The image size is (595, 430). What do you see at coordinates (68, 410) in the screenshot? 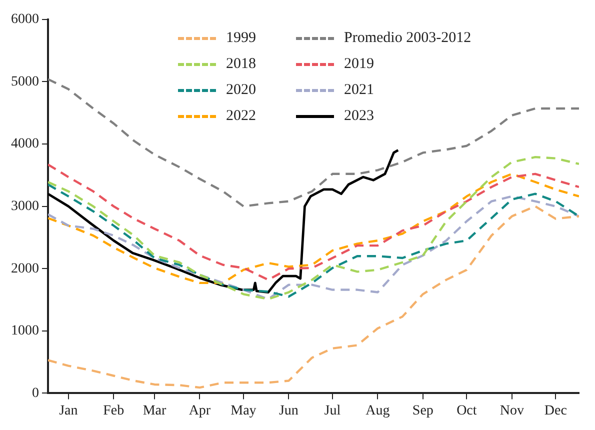
I see `x-tick-label: Jan` at bounding box center [68, 410].